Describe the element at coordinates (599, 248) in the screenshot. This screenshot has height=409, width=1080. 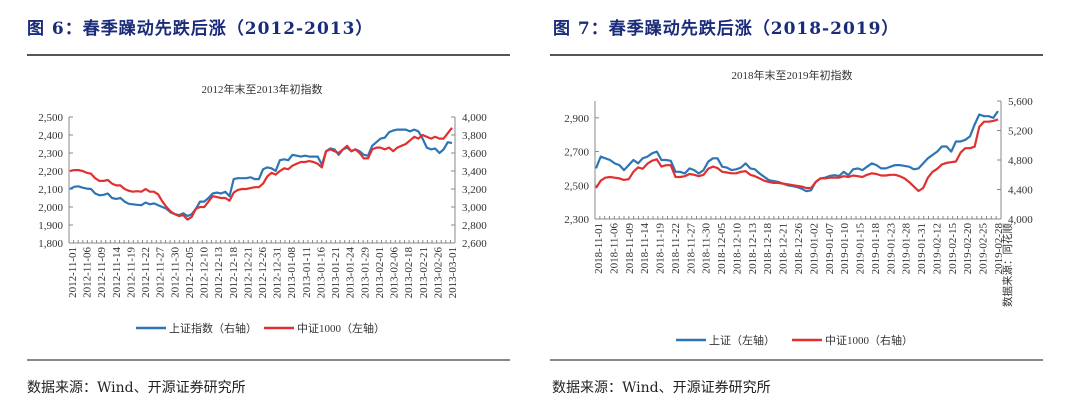
I see `x-tick-label: 2018-11-01` at that location.